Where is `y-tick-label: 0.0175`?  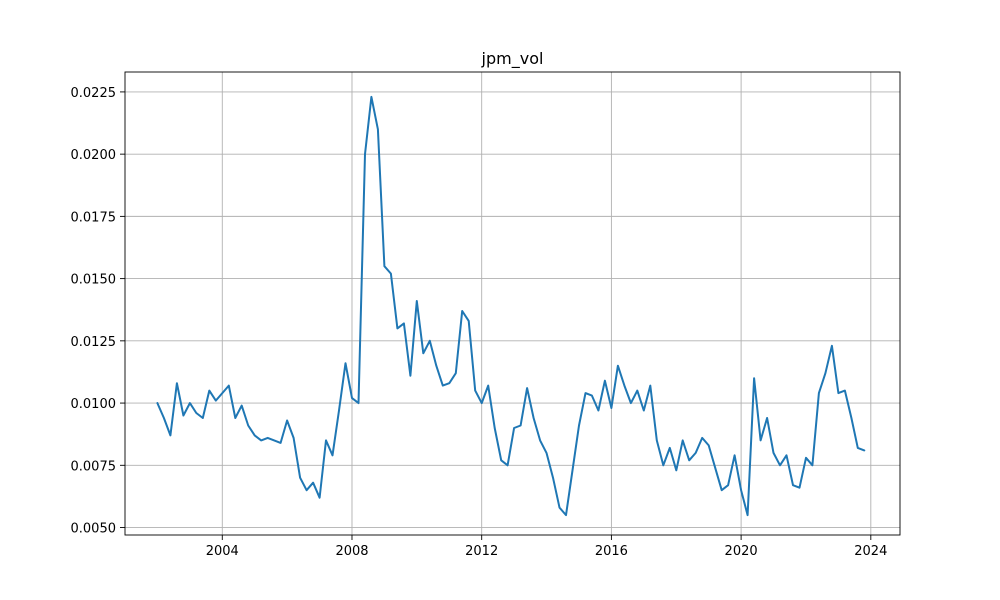 y-tick-label: 0.0175 is located at coordinates (94, 217).